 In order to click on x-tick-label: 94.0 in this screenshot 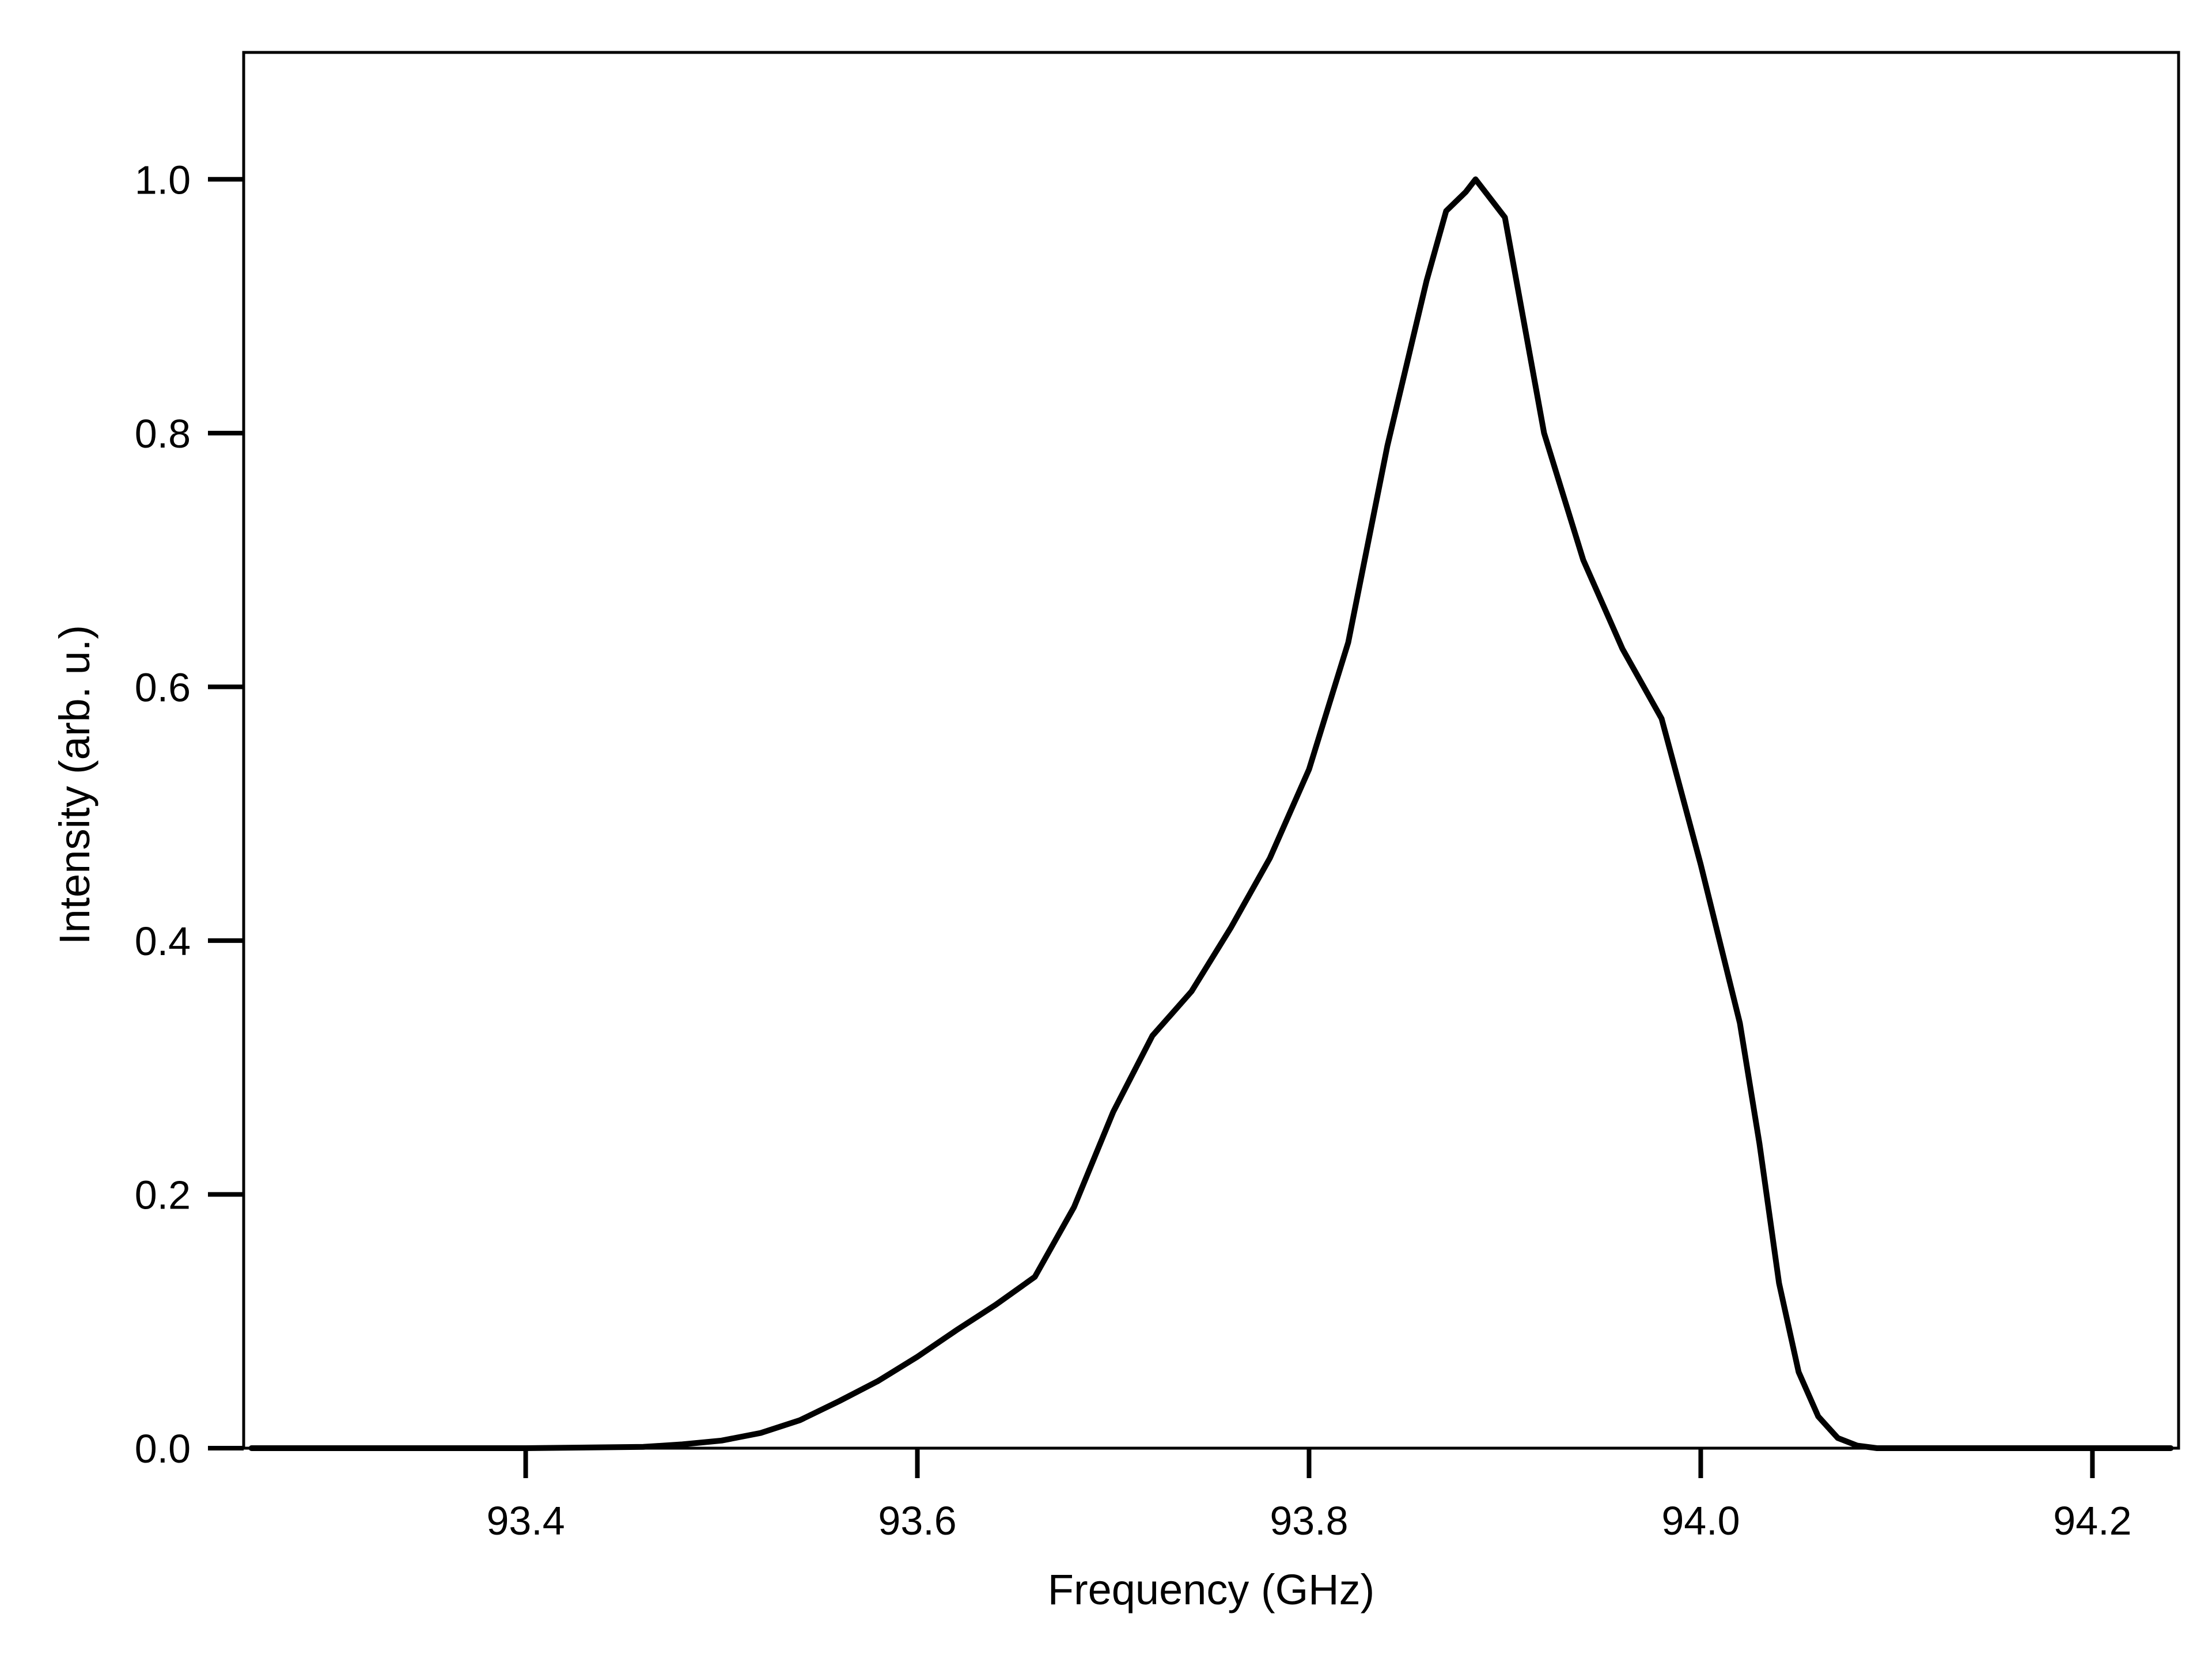, I will do `click(1700, 1520)`.